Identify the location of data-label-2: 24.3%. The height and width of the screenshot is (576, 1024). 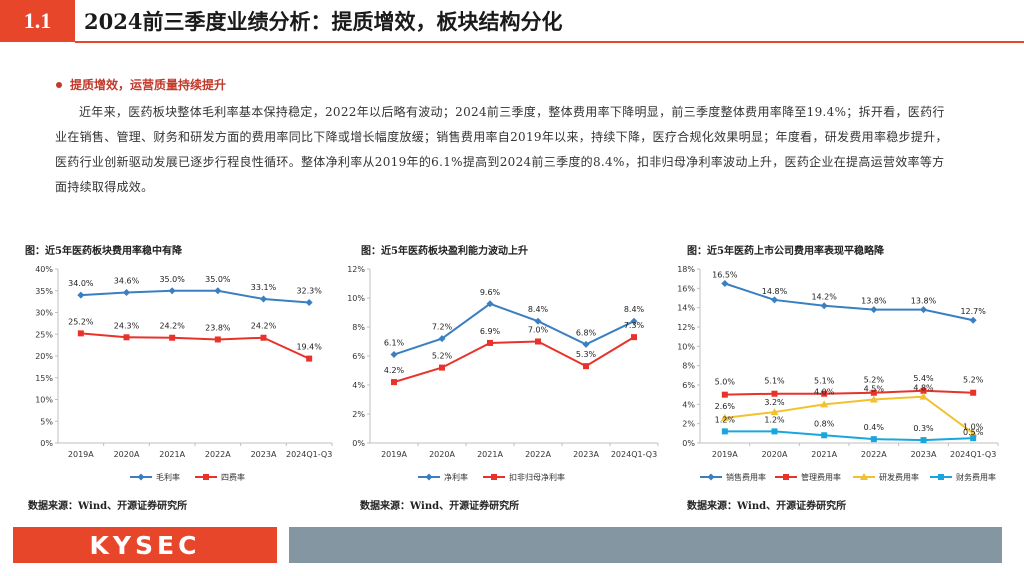
(127, 325).